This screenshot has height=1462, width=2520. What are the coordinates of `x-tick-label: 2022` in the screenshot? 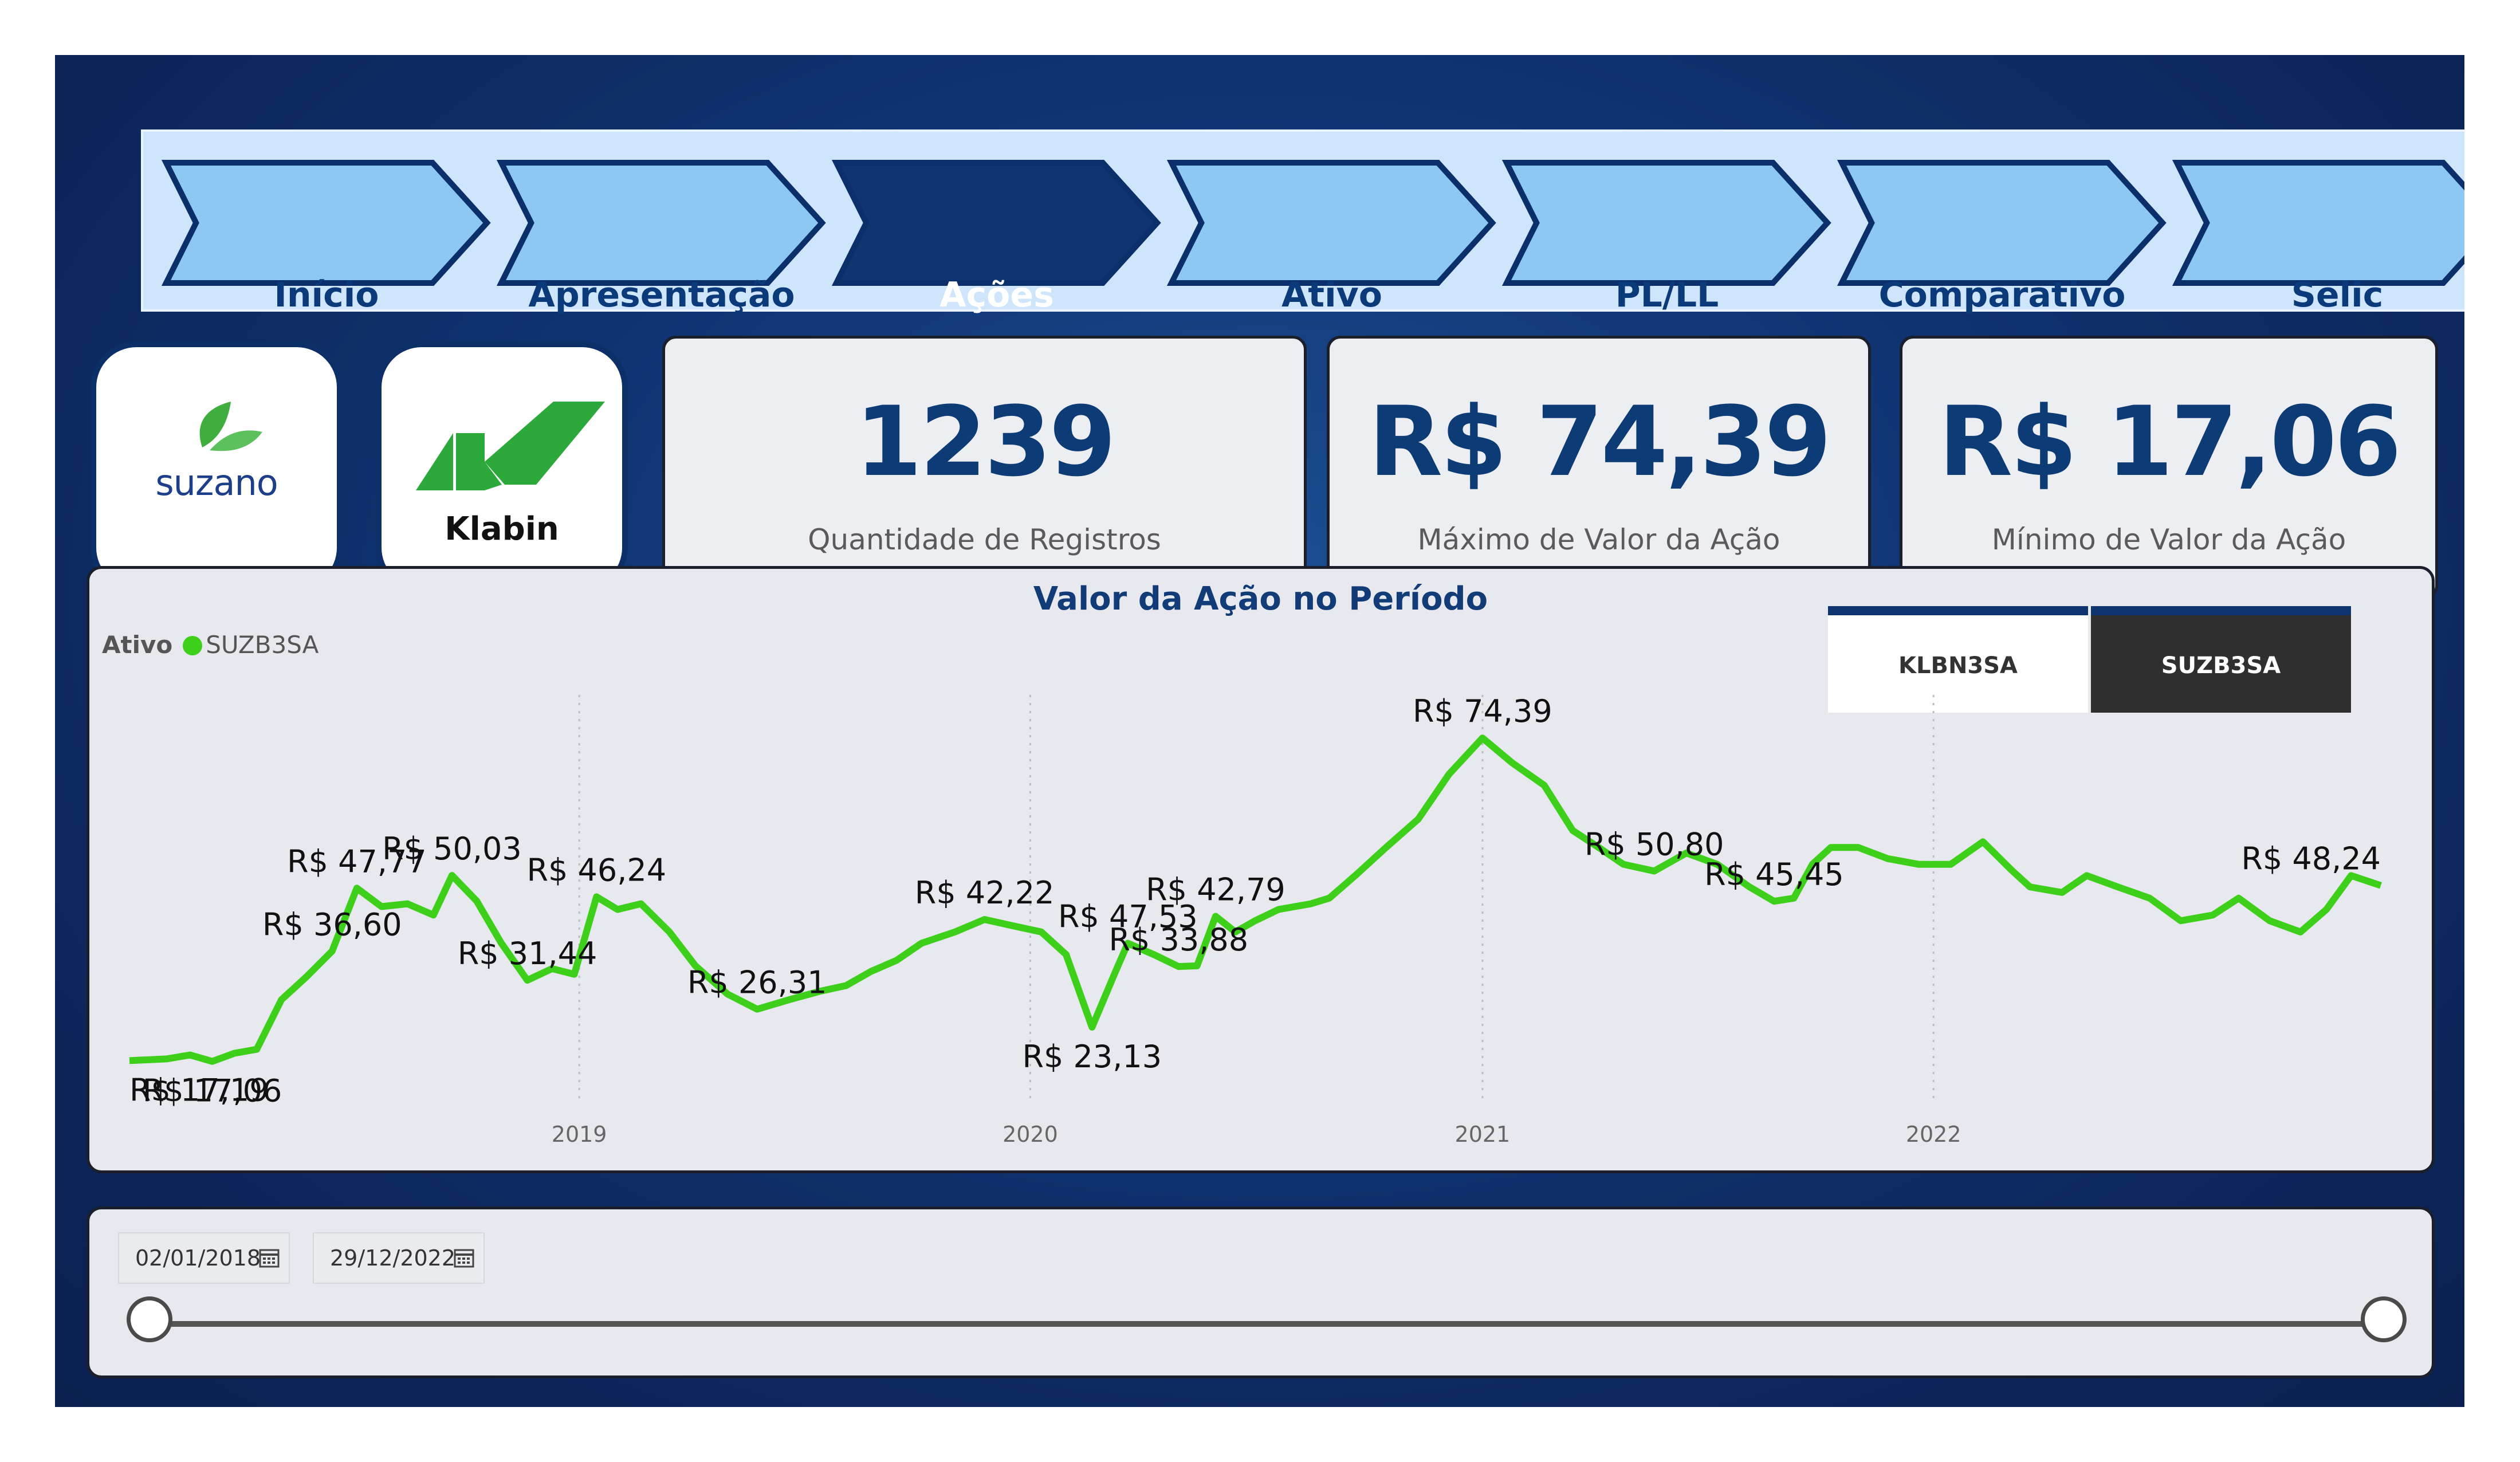 It's located at (1934, 1134).